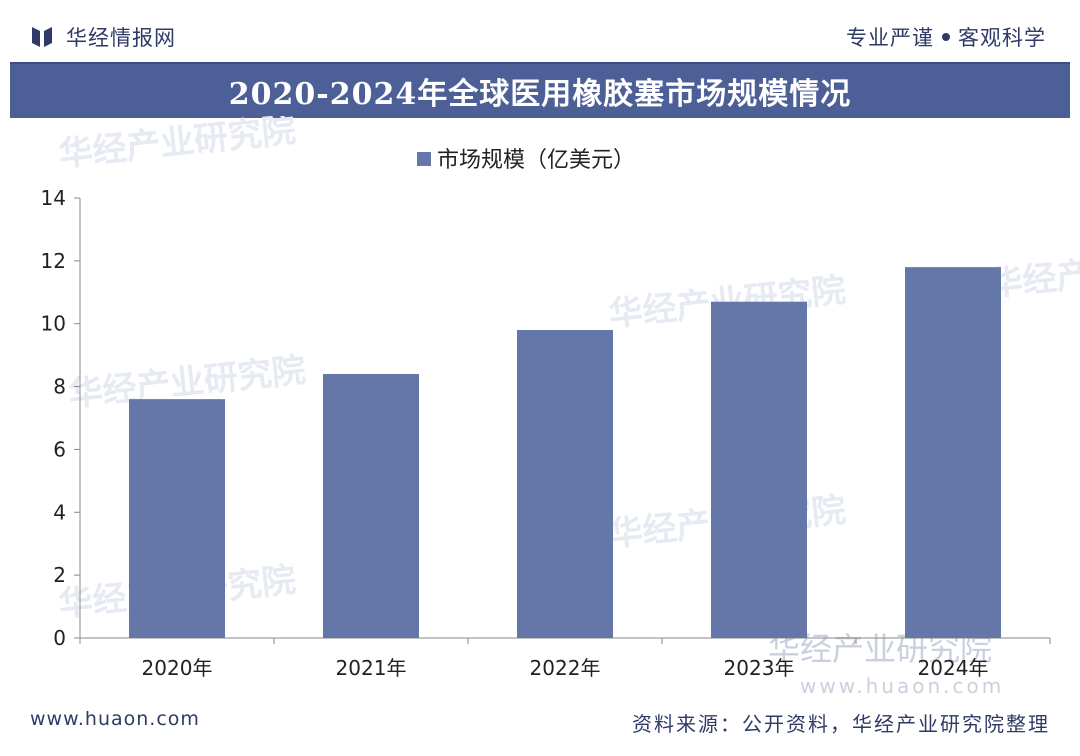 The height and width of the screenshot is (756, 1080). I want to click on footer: www.huaon.com 资料来源：公开资料，华经产业研究院整理, so click(540, 720).